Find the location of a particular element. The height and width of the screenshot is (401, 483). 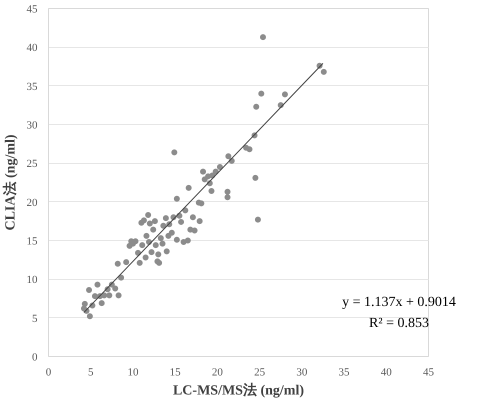

x-tick-label: 25 is located at coordinates (260, 372).